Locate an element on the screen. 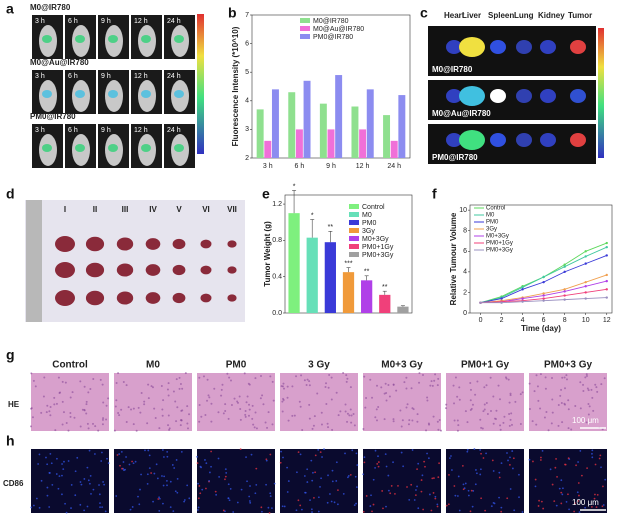 The height and width of the screenshot is (522, 619). x-tick-label: 10 is located at coordinates (586, 320).